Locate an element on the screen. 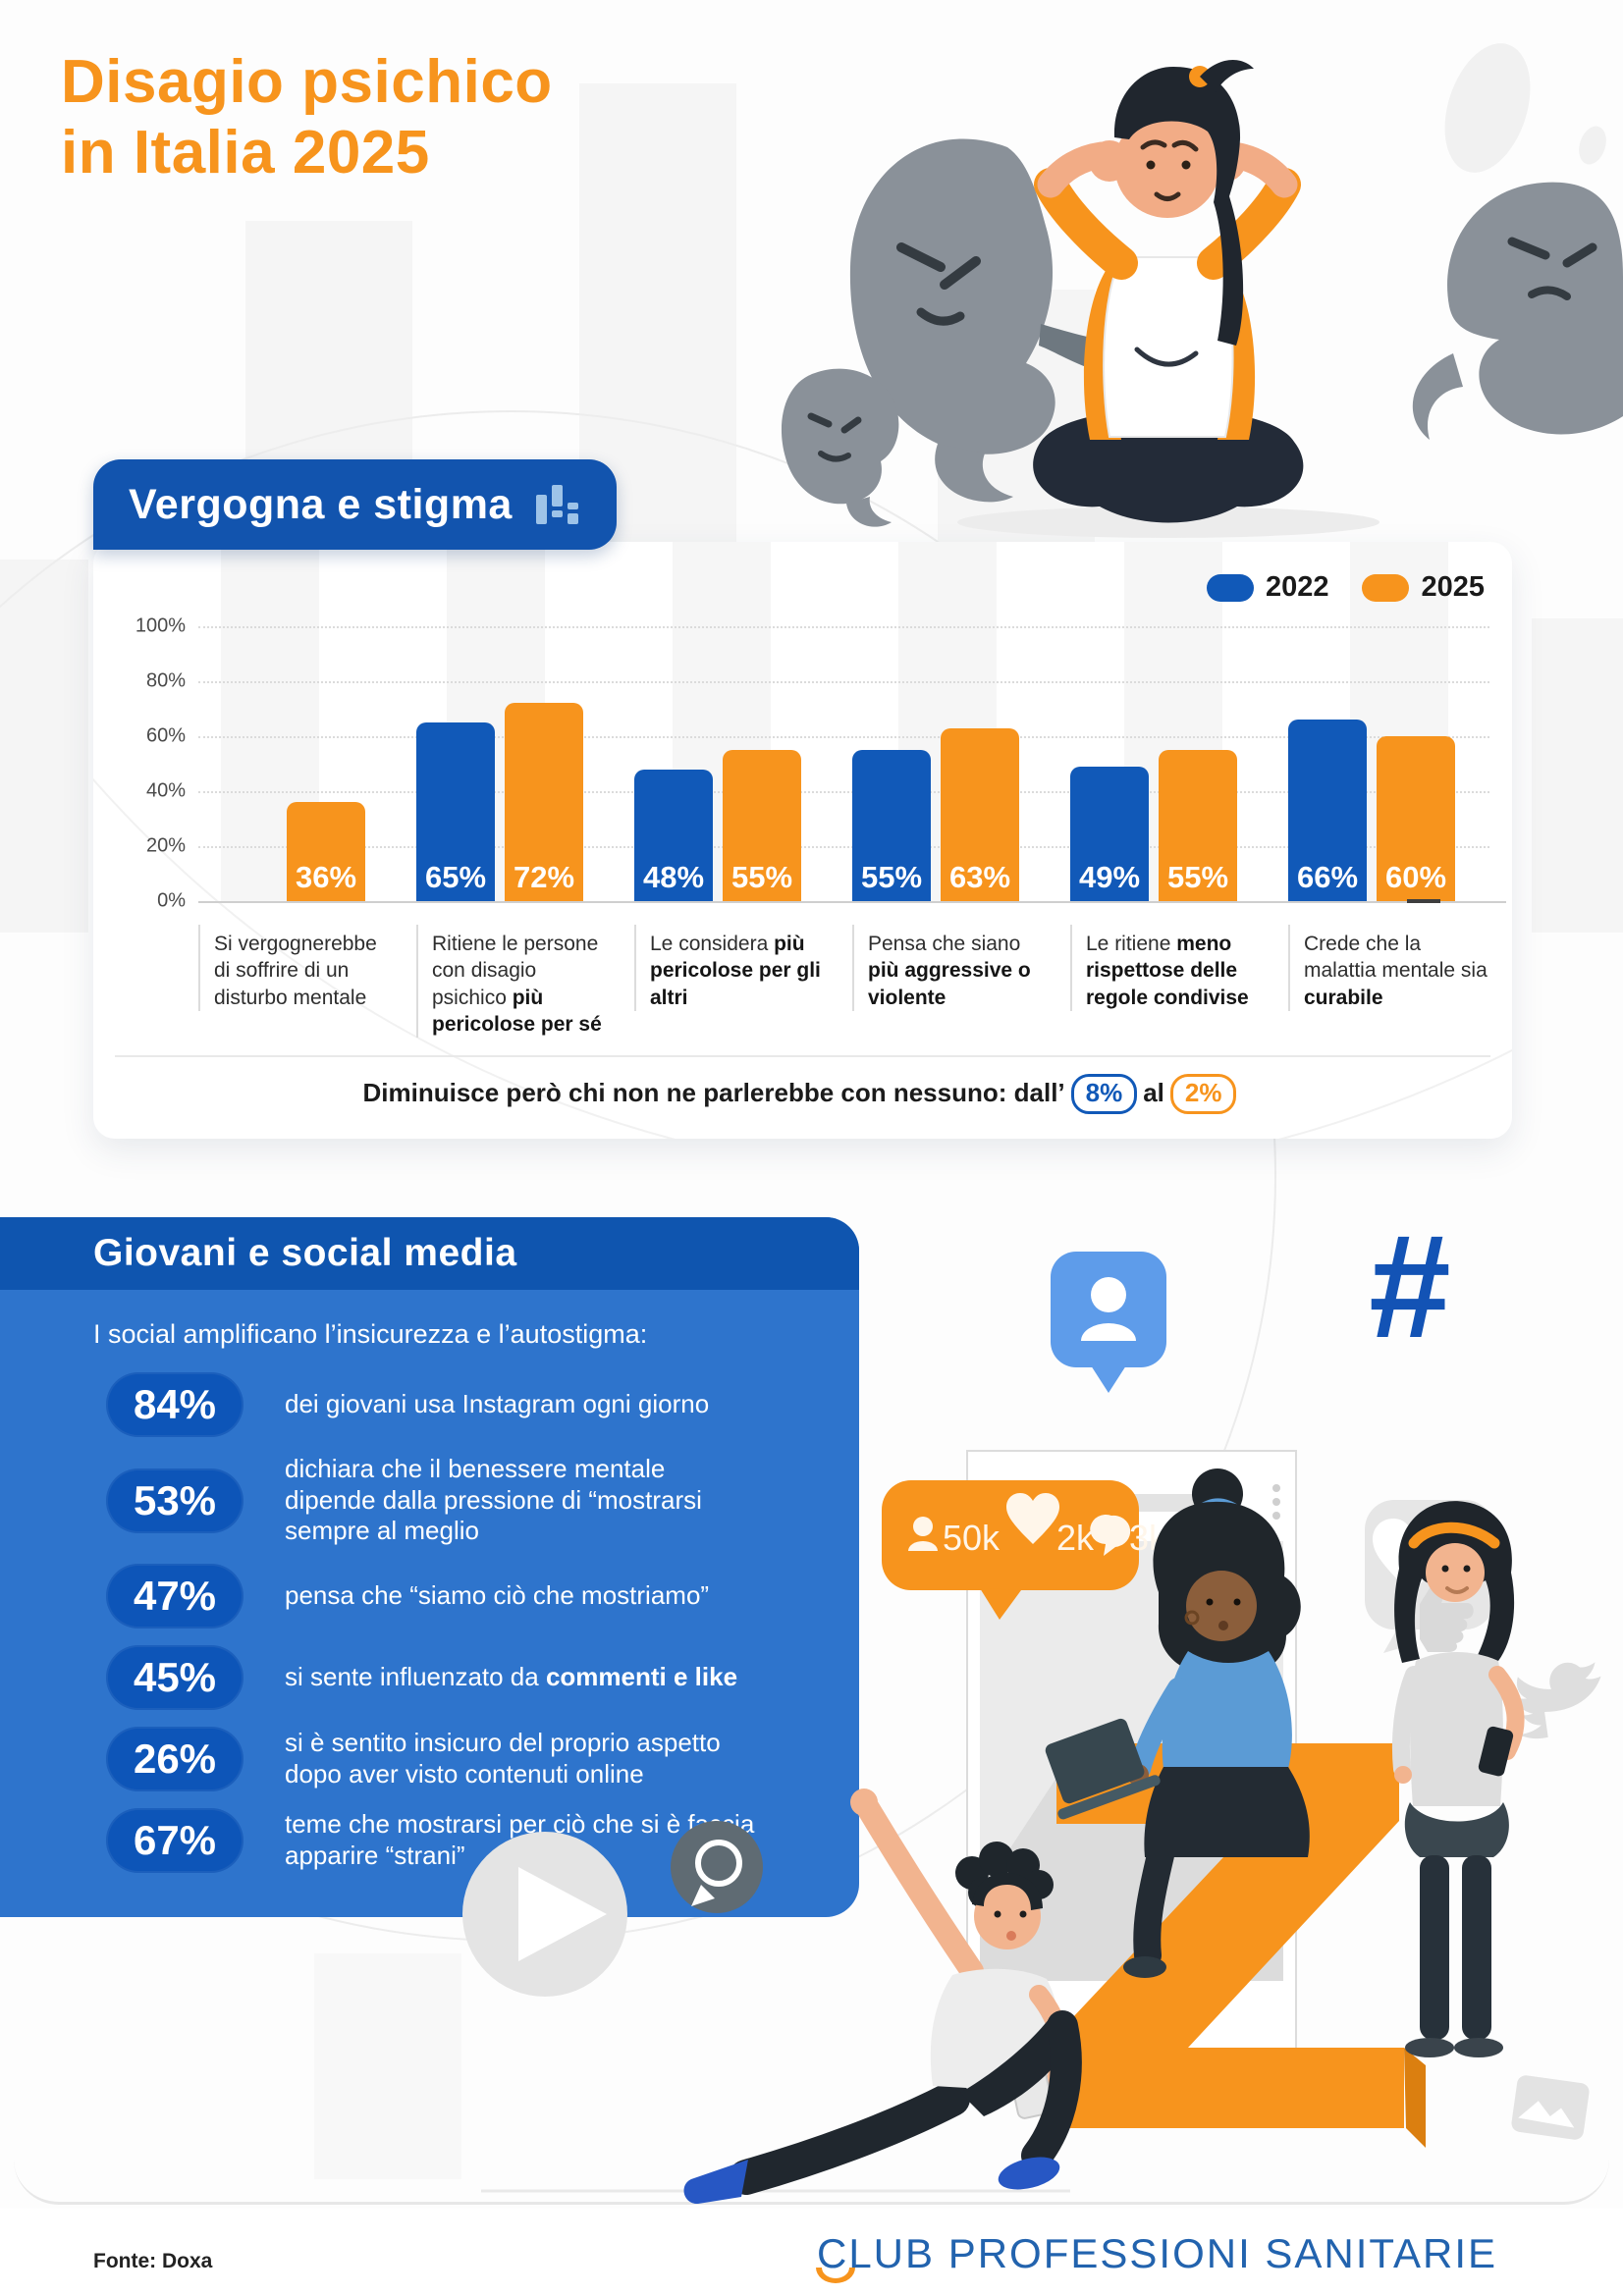  legend-swatch-2025 is located at coordinates (1386, 588).